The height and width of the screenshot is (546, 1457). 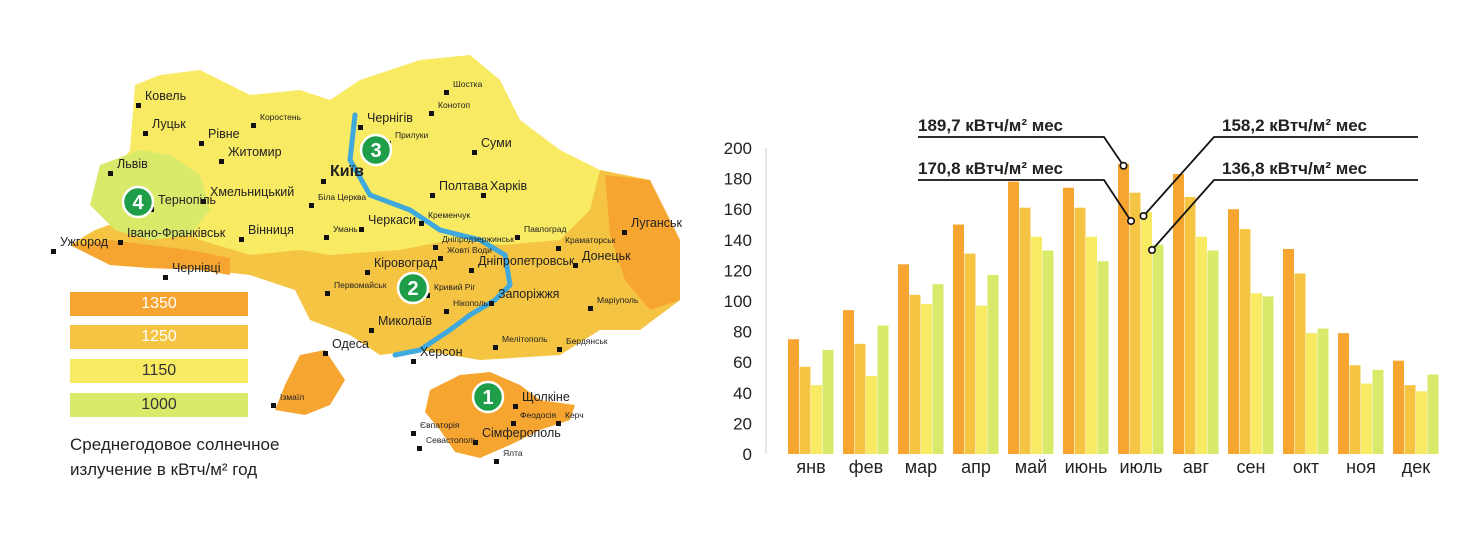 I want to click on minor-city-label: Маріуполь, so click(x=618, y=300).